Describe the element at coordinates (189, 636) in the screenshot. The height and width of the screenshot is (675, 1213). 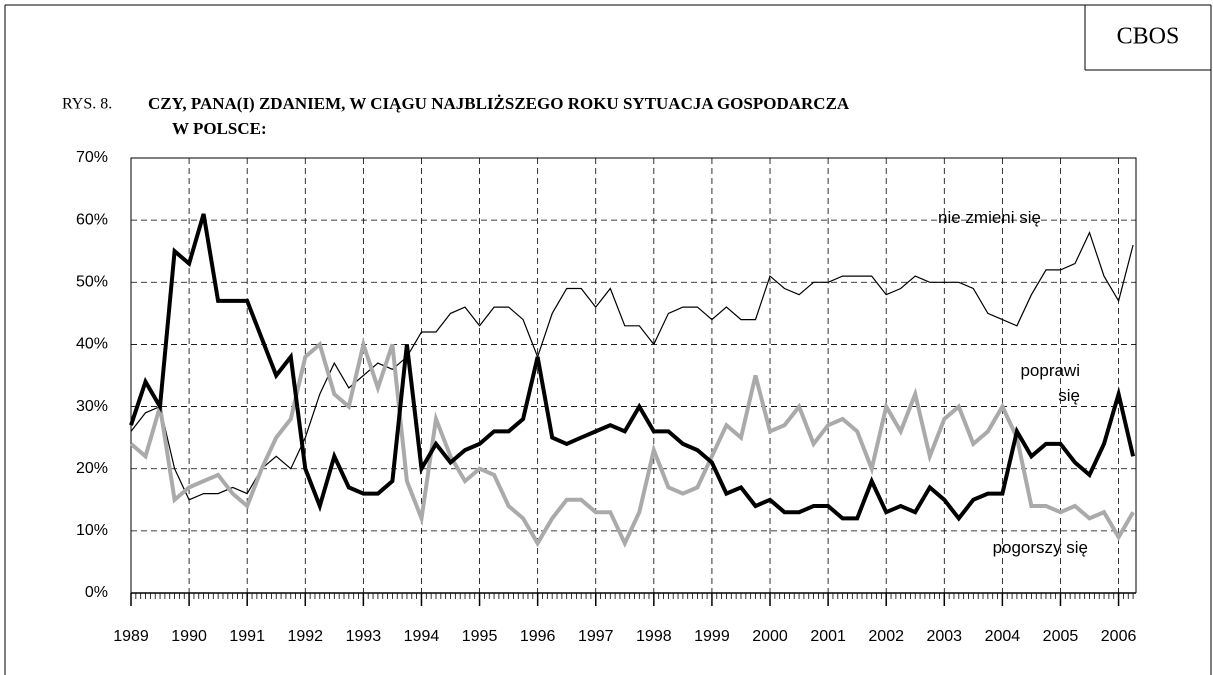
I see `x-tick-label: 1990` at that location.